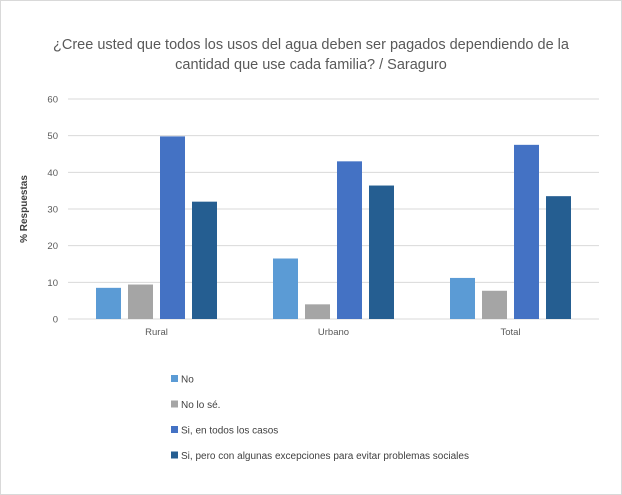 Image resolution: width=622 pixels, height=495 pixels. I want to click on y-tick-label: 50, so click(52, 136).